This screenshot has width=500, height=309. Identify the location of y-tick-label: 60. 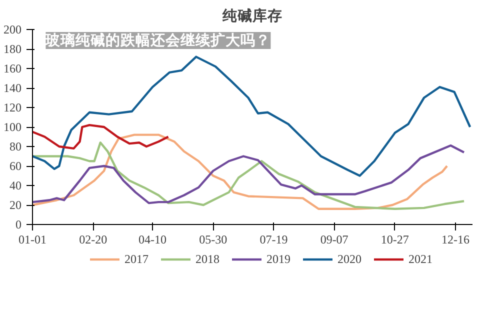
(16, 166).